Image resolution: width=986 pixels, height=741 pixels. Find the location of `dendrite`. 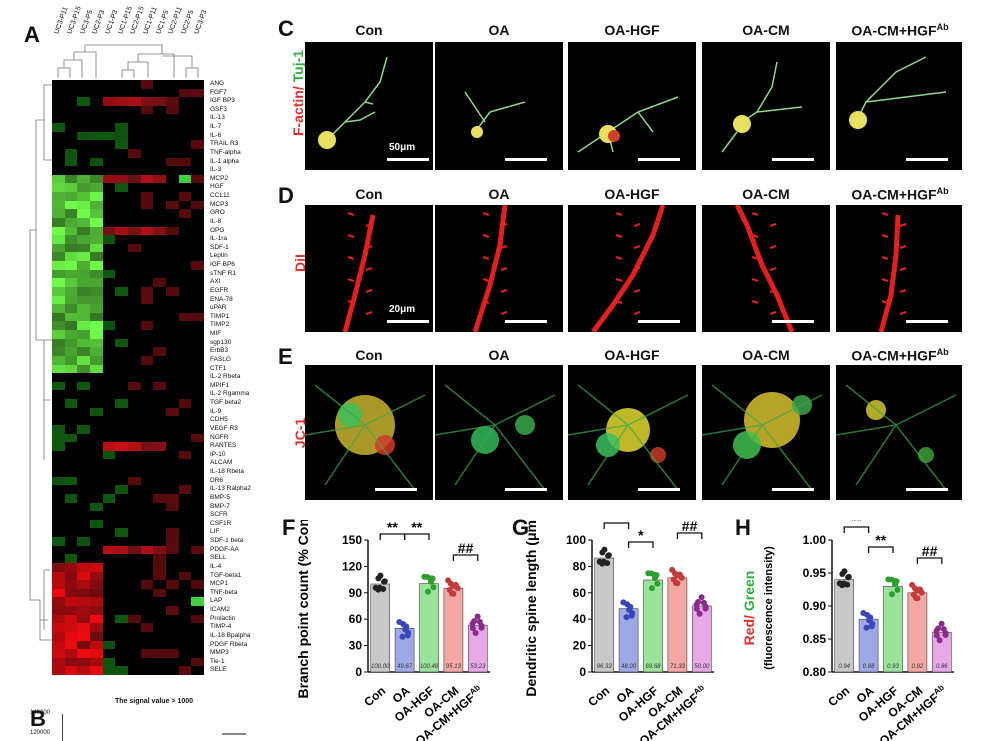

dendrite is located at coordinates (889, 273).